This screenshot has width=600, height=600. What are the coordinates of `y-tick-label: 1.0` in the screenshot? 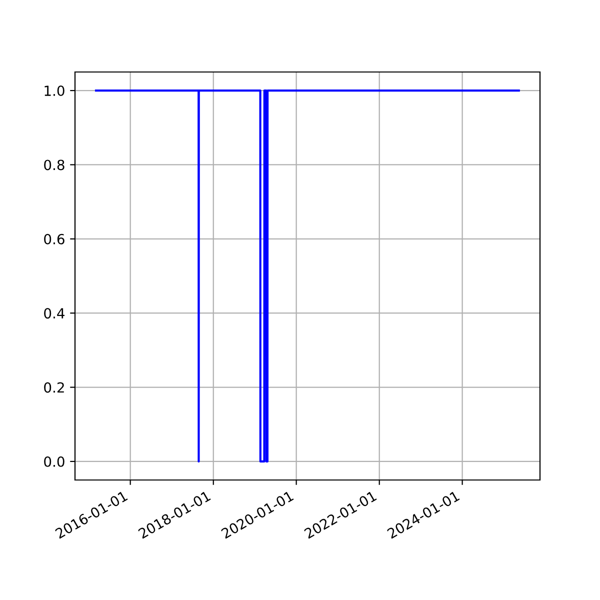 It's located at (54, 91).